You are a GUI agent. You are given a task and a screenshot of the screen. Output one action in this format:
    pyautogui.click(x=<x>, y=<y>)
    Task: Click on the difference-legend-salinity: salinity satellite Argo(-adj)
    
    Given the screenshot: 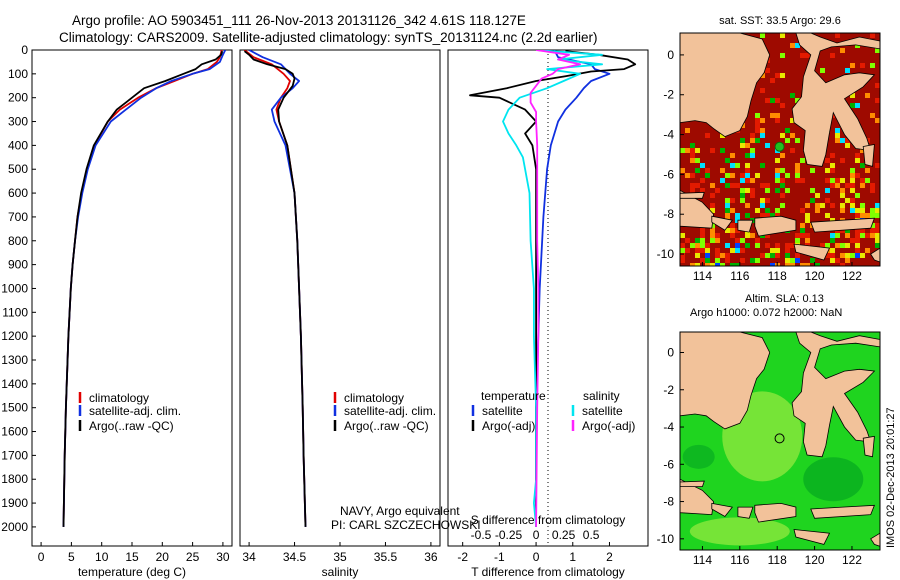 What is the action you would take?
    pyautogui.click(x=603, y=411)
    